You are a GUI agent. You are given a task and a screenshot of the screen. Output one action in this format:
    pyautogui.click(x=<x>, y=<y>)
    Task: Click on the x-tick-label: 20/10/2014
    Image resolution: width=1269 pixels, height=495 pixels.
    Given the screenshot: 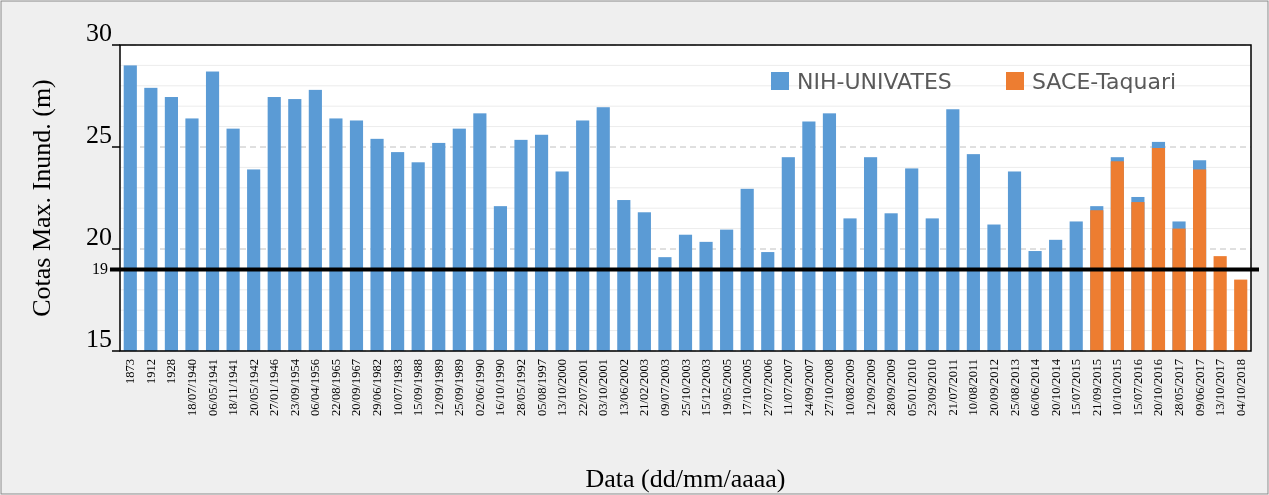 What is the action you would take?
    pyautogui.click(x=1055, y=387)
    